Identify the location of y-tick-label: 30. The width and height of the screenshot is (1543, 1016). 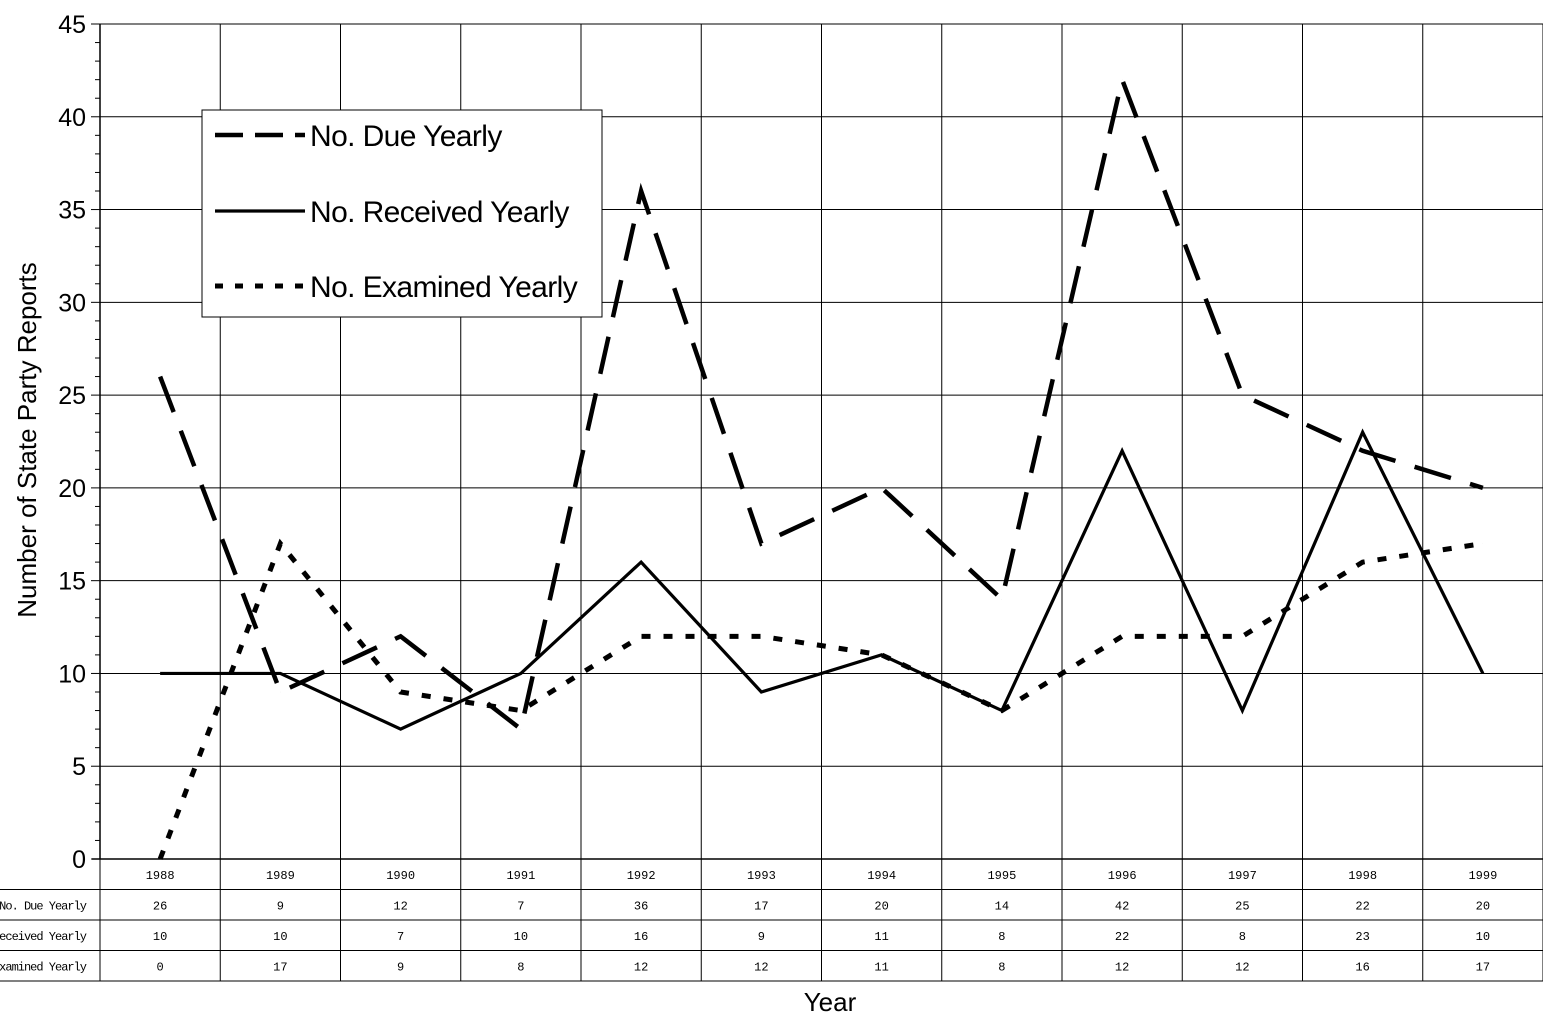
(72, 303).